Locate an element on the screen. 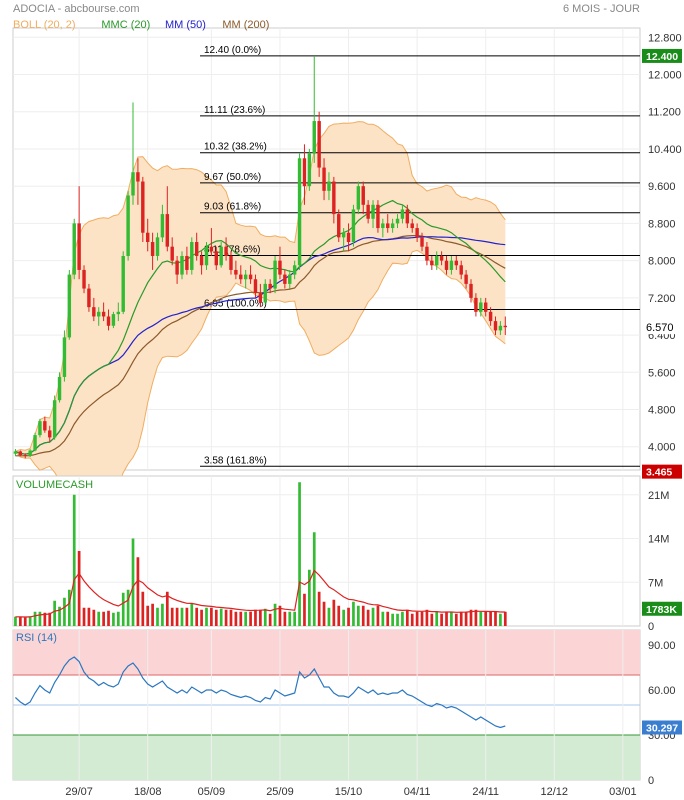 The image size is (684, 800). chart-header-period: 6 MOIS - JOUR is located at coordinates (601, 9).